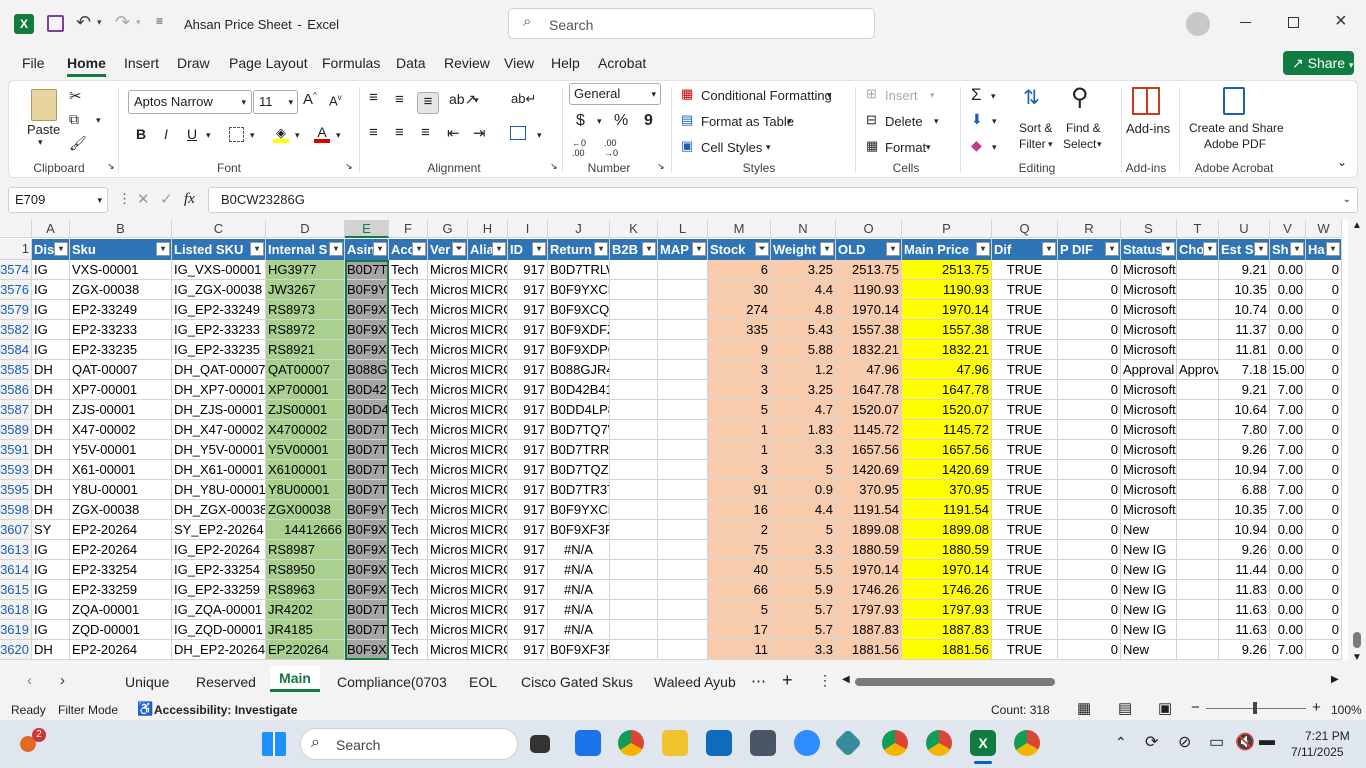  What do you see at coordinates (1288, 229) in the screenshot?
I see `column-header-v: V` at bounding box center [1288, 229].